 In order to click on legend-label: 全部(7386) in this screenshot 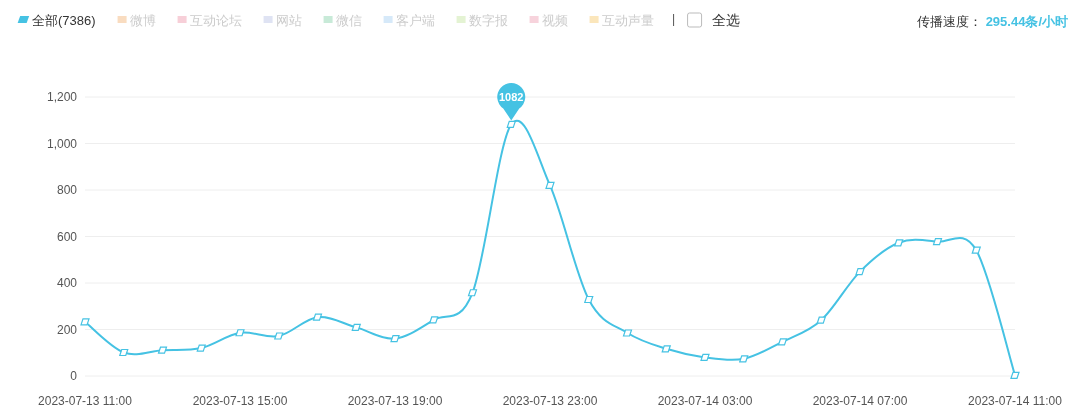, I will do `click(64, 20)`.